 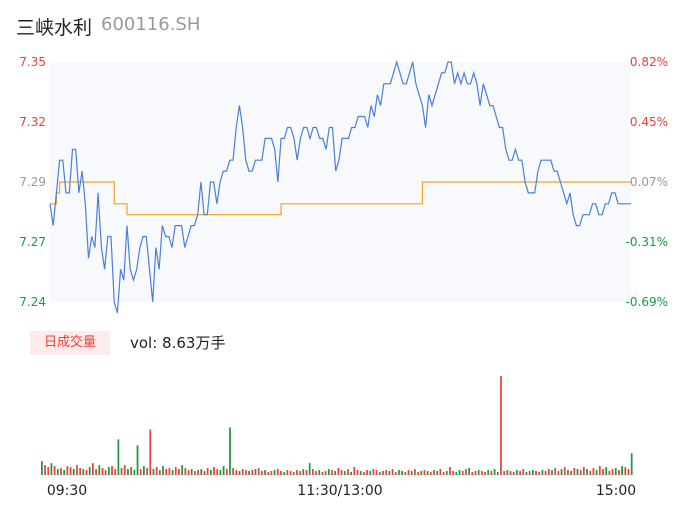 I want to click on y-right-tick-label: 0.82%, so click(x=649, y=62).